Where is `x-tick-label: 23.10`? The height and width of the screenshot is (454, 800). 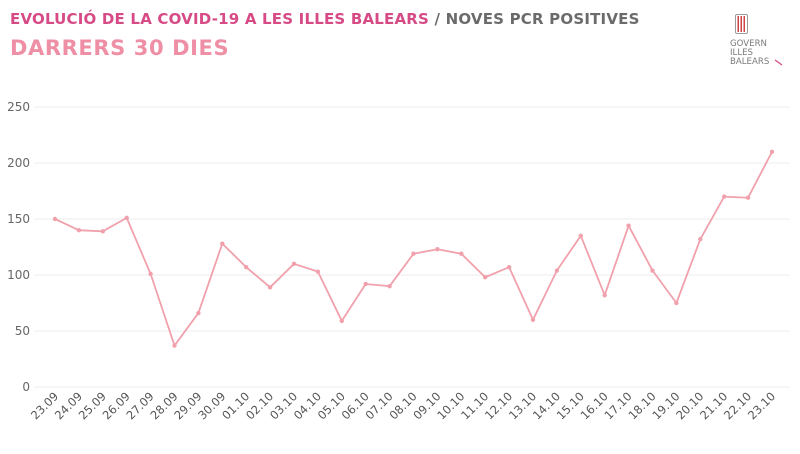
x-tick-label: 23.10 is located at coordinates (761, 405).